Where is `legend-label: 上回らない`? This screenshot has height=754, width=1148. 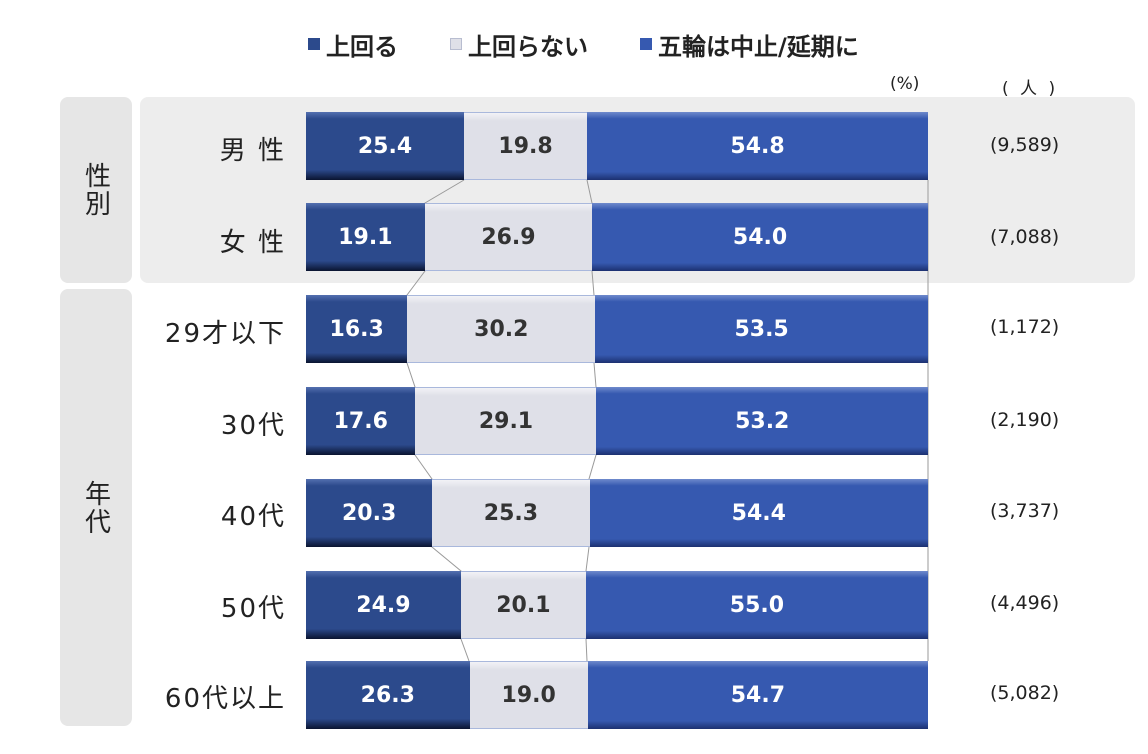
legend-label: 上回らない is located at coordinates (528, 46).